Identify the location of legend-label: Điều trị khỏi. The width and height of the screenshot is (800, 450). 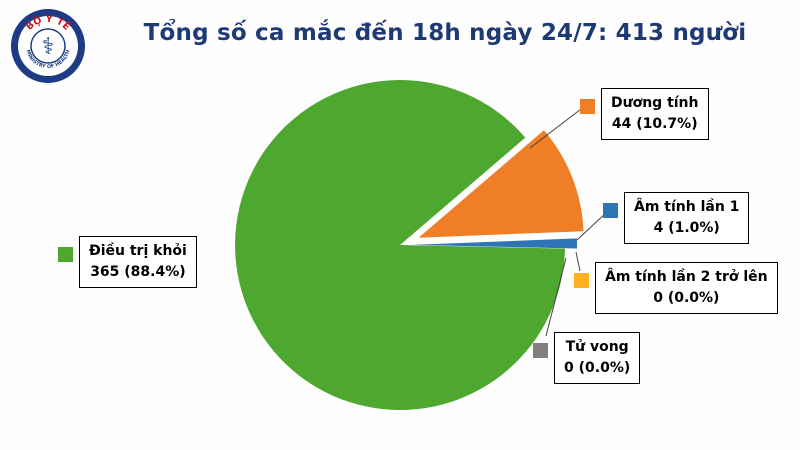
(138, 251).